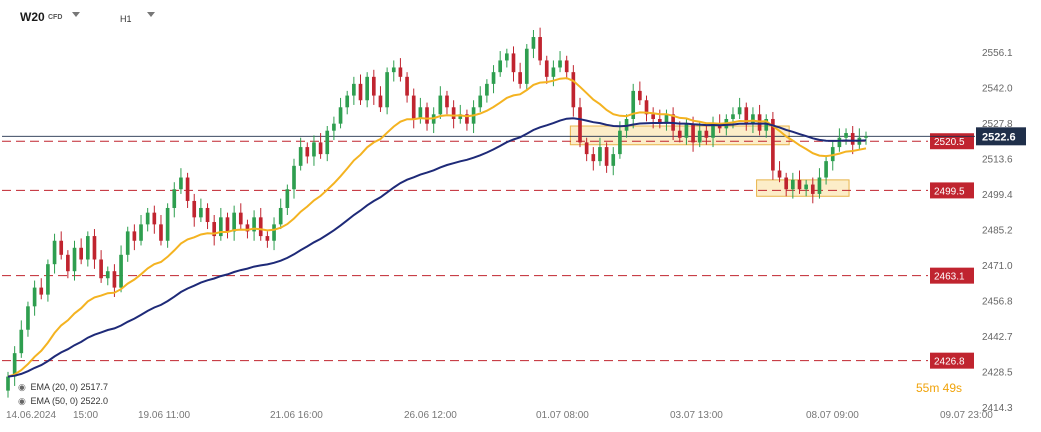  I want to click on y-tick-label: 2456.8, so click(997, 302).